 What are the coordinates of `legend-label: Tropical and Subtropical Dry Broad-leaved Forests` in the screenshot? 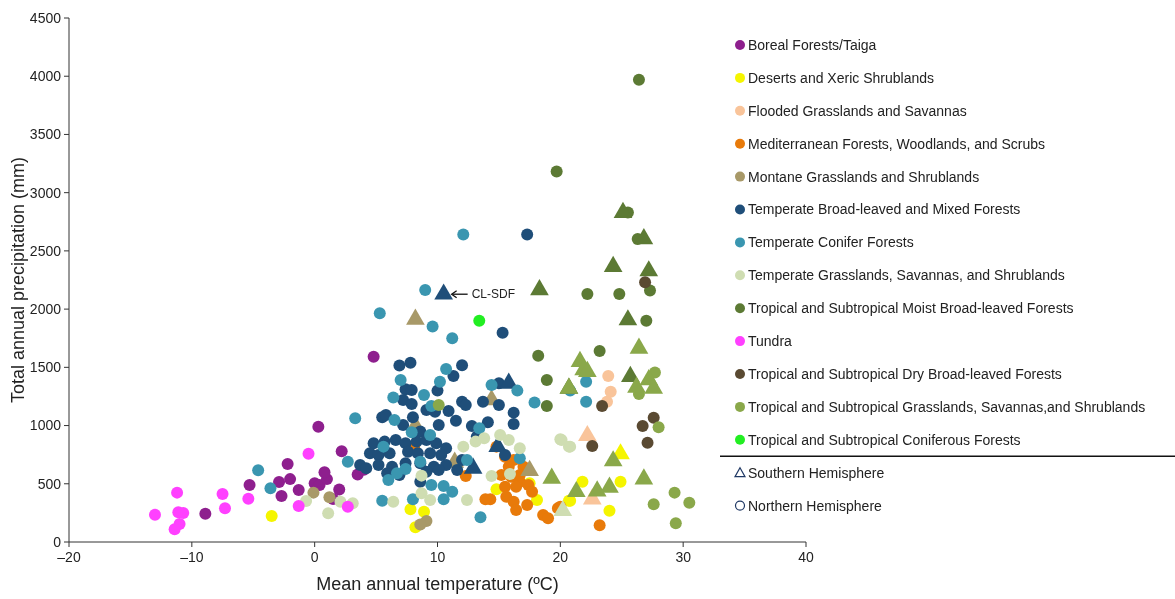 It's located at (905, 373).